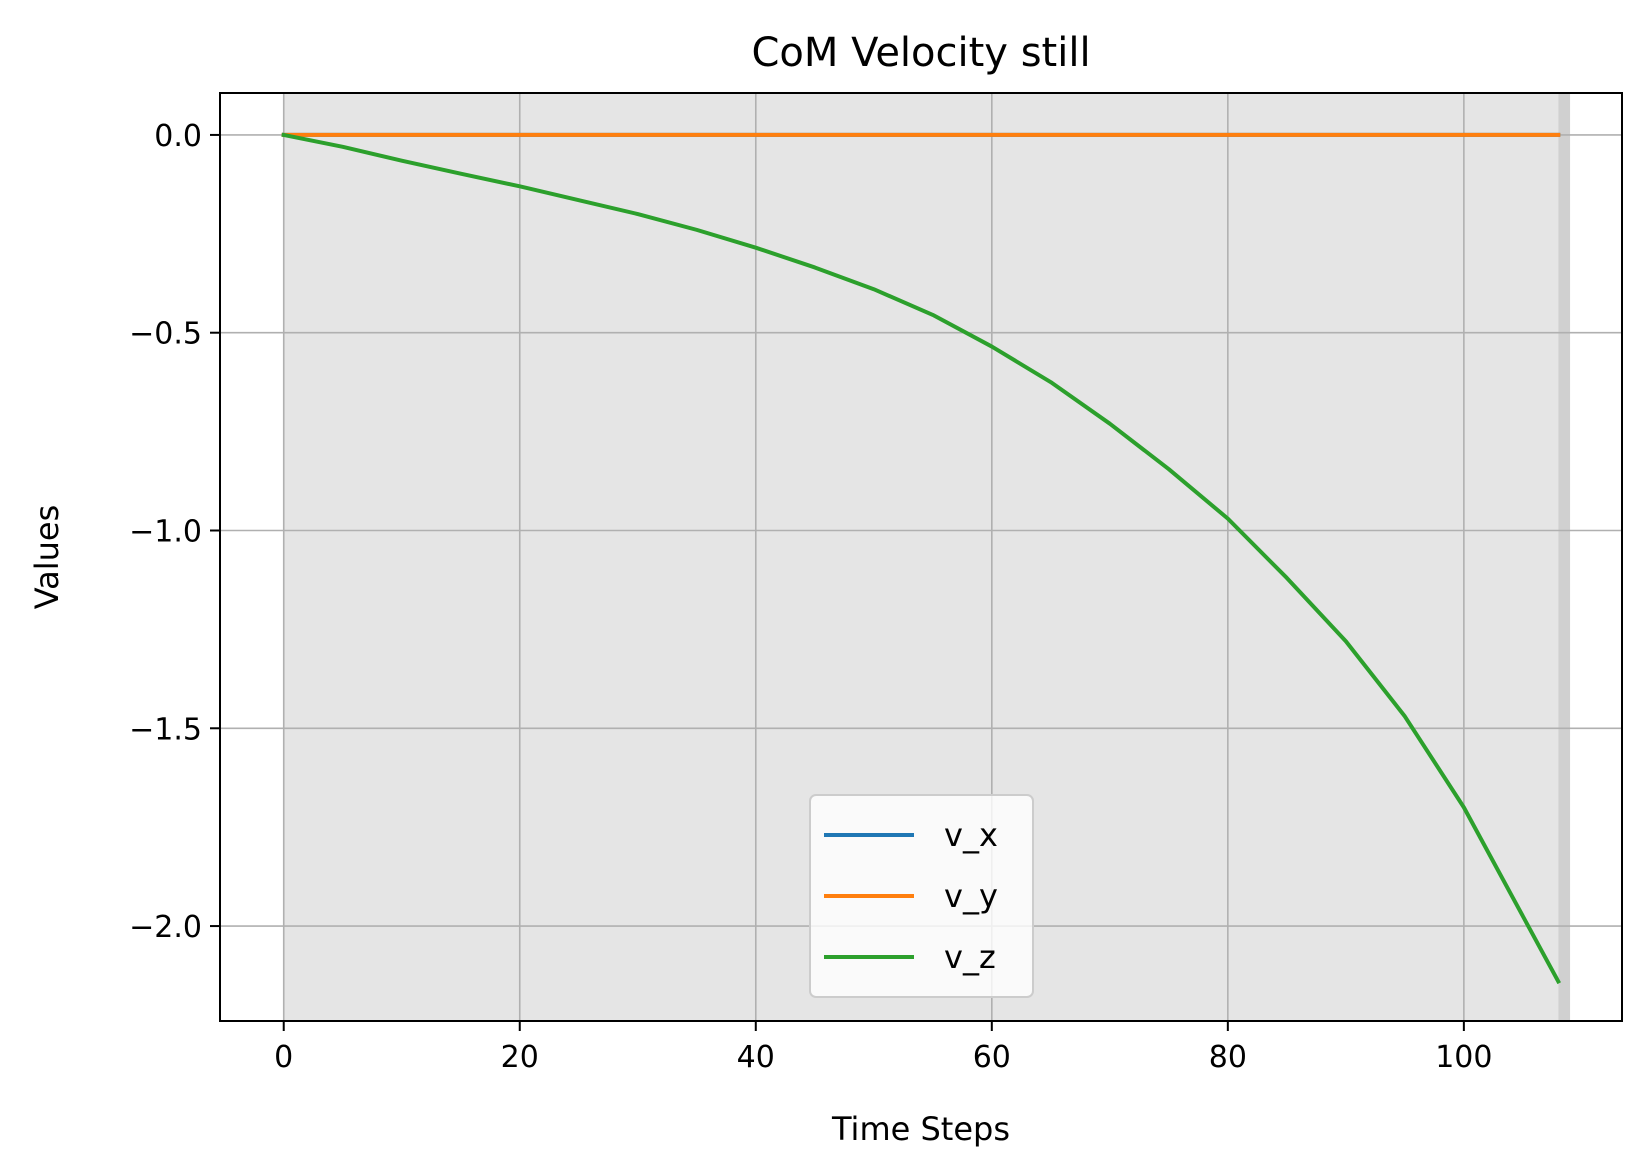  I want to click on legend-label-v_x: v_x, so click(971, 835).